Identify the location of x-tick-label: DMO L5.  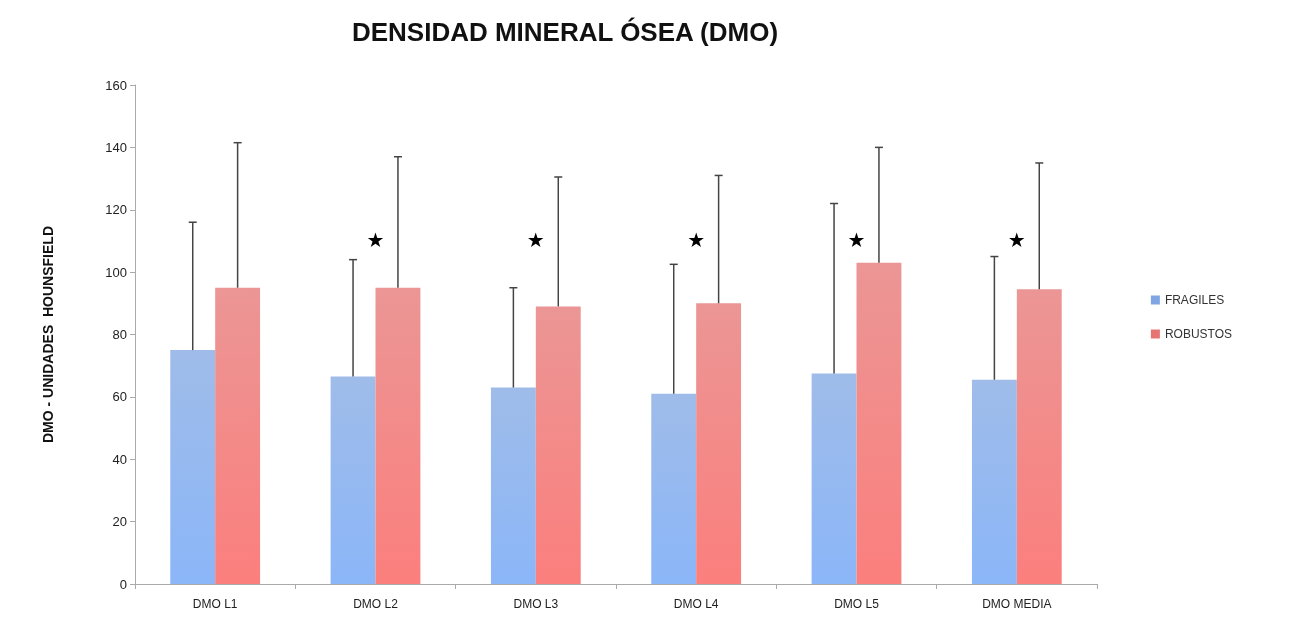
(857, 604).